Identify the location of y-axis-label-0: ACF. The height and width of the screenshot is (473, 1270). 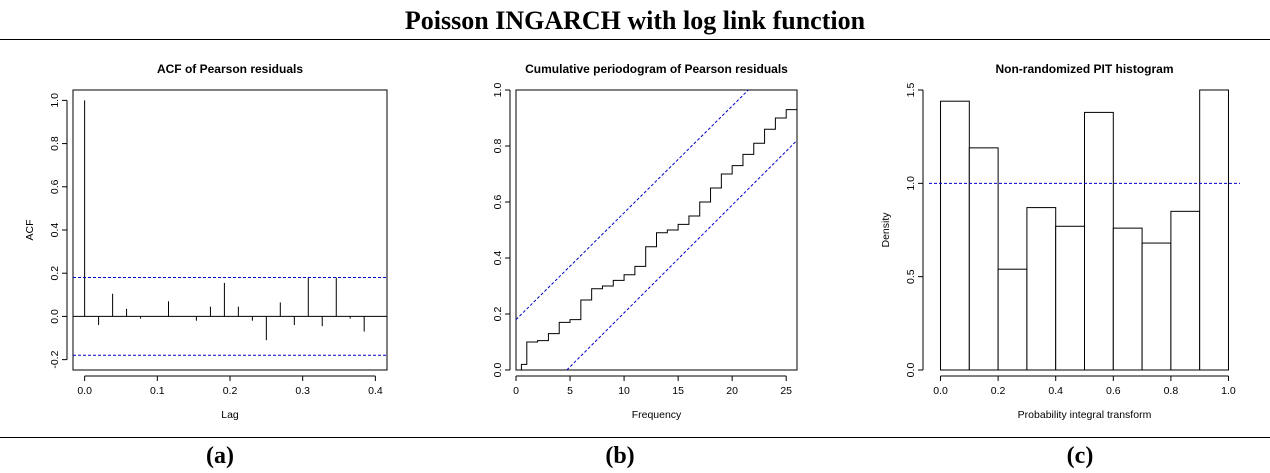
(30, 230).